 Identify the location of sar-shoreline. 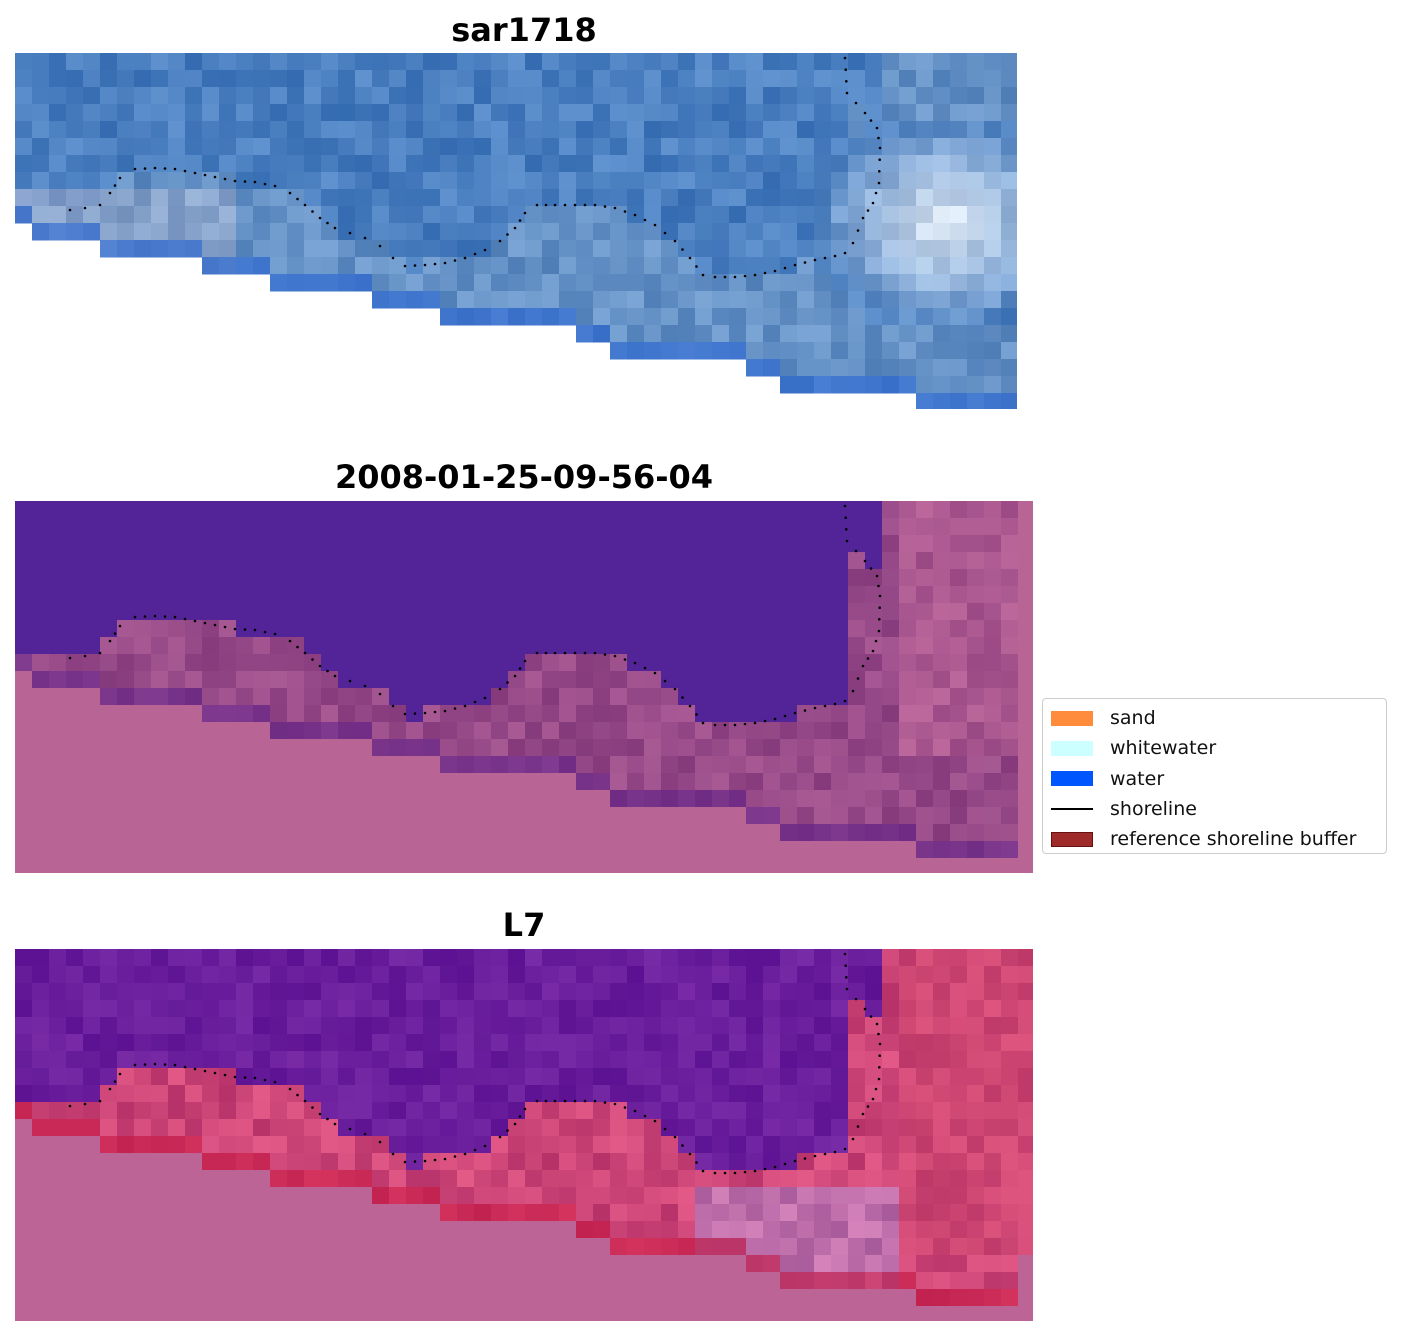
(475, 167).